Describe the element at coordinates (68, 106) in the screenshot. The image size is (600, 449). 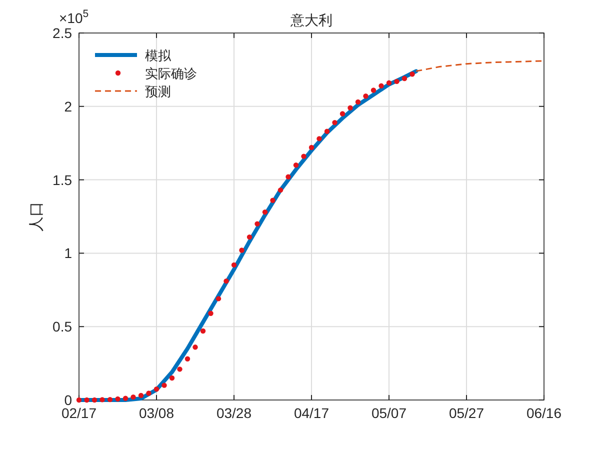
I see `y-tick-label: 2` at that location.